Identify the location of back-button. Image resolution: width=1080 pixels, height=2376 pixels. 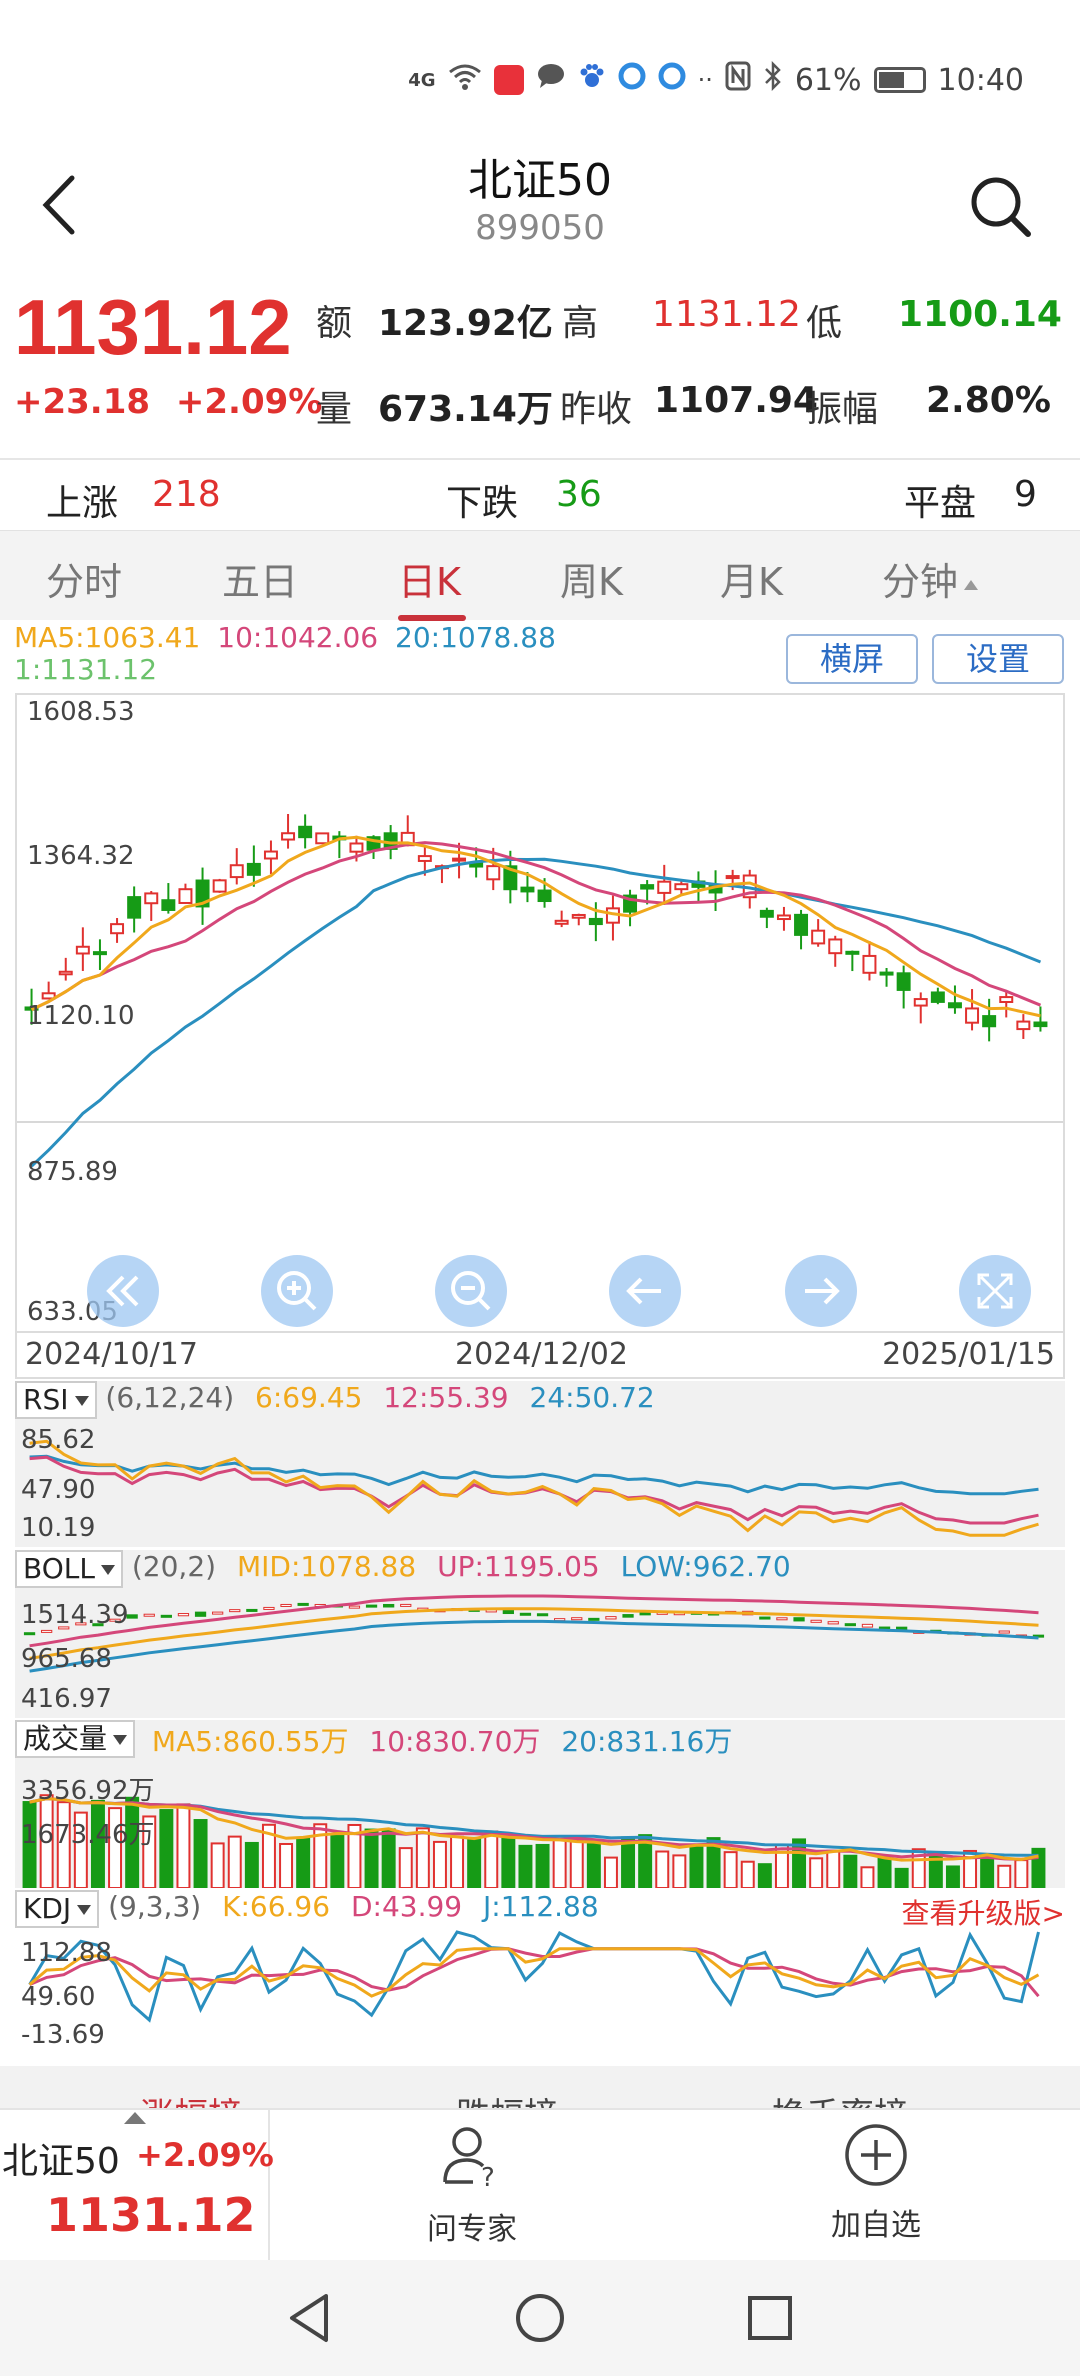
(61, 205).